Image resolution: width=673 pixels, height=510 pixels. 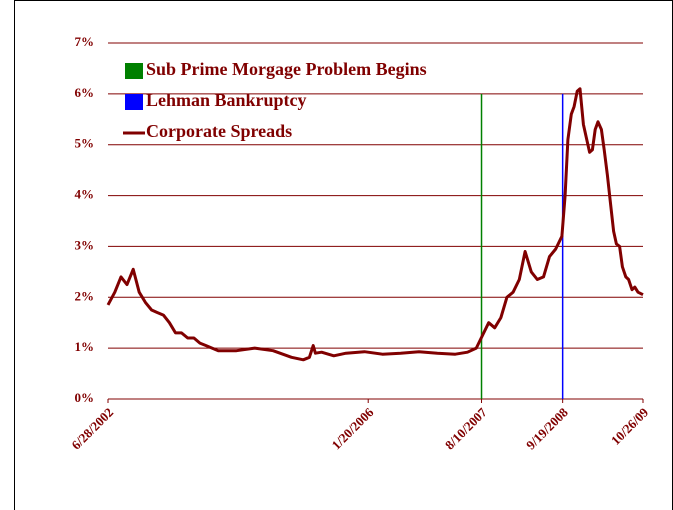 What do you see at coordinates (226, 100) in the screenshot?
I see `legend-label: Lehman Bankruptcy` at bounding box center [226, 100].